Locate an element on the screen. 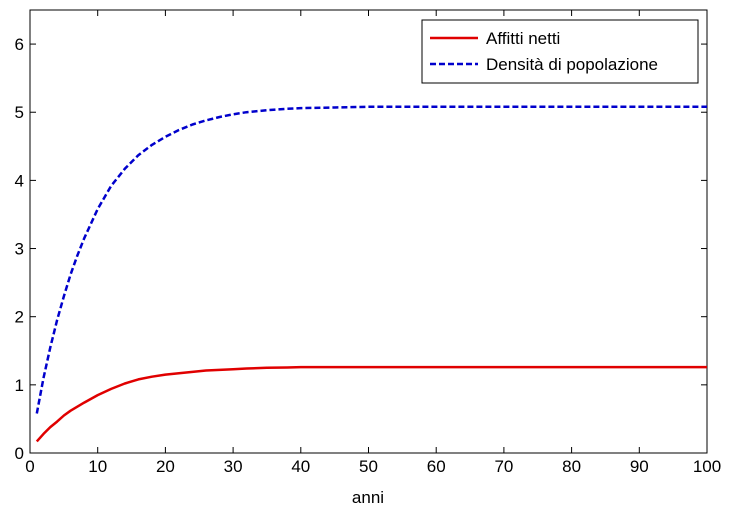 Image resolution: width=735 pixels, height=512 pixels. legend: Affitti netti Densità di popolazione is located at coordinates (560, 51).